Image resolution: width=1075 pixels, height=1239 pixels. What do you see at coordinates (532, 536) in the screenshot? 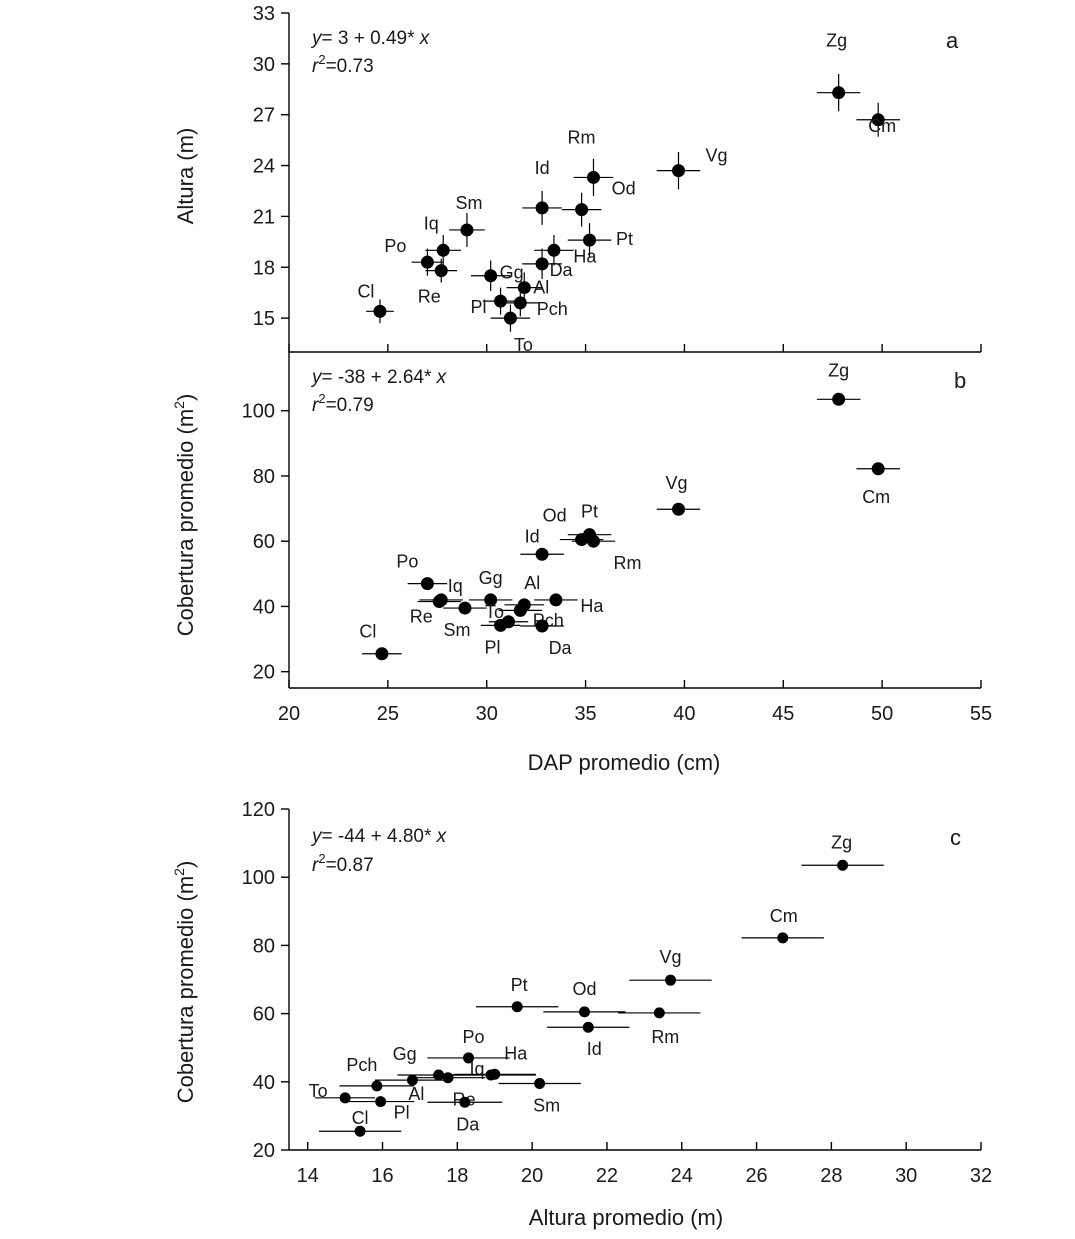
I see `panel-b-point-label: Id` at bounding box center [532, 536].